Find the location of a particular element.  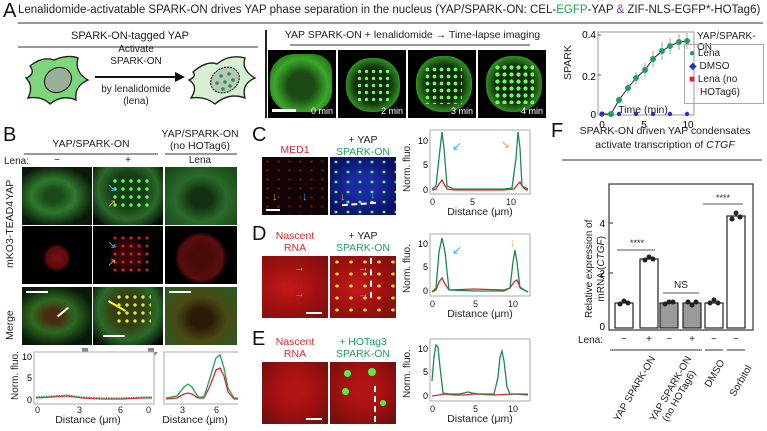

b-img-merge-minus is located at coordinates (57, 316).